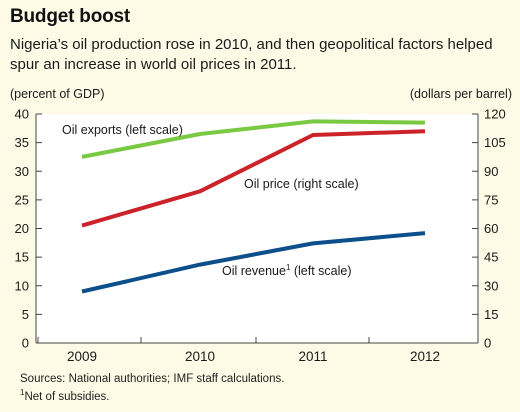 The width and height of the screenshot is (520, 412). I want to click on left-tick-label: 40, so click(22, 114).